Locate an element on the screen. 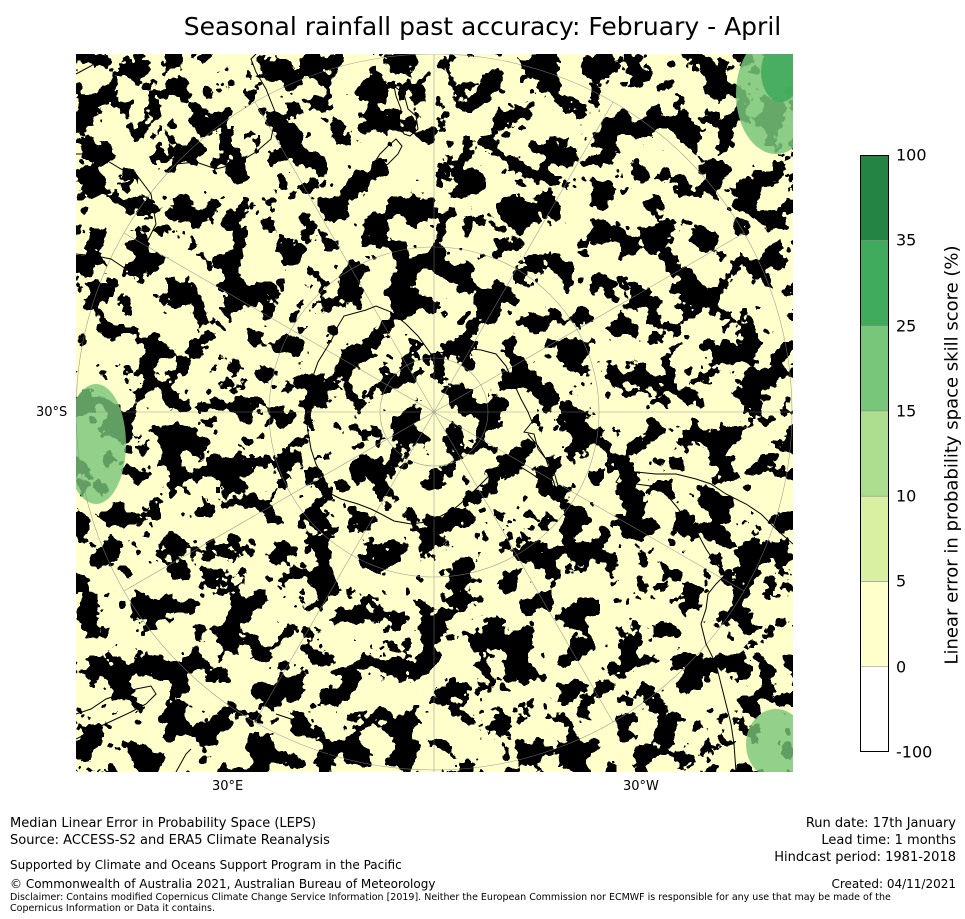  south-america-outline is located at coordinates (704, 621).